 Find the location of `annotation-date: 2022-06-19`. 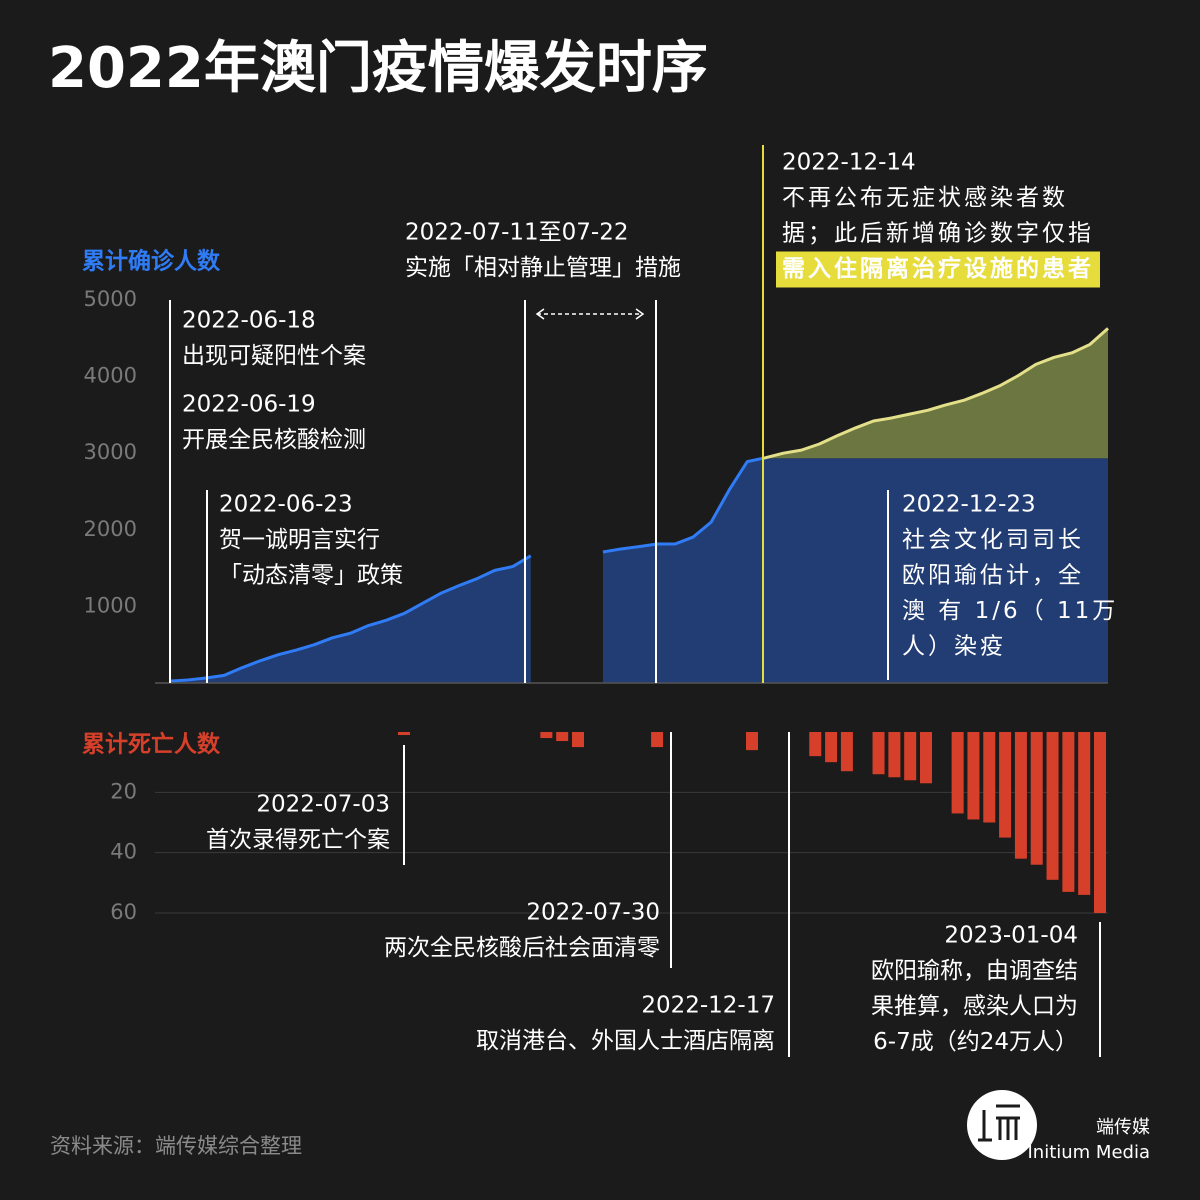

annotation-date: 2022-06-19 is located at coordinates (249, 405).